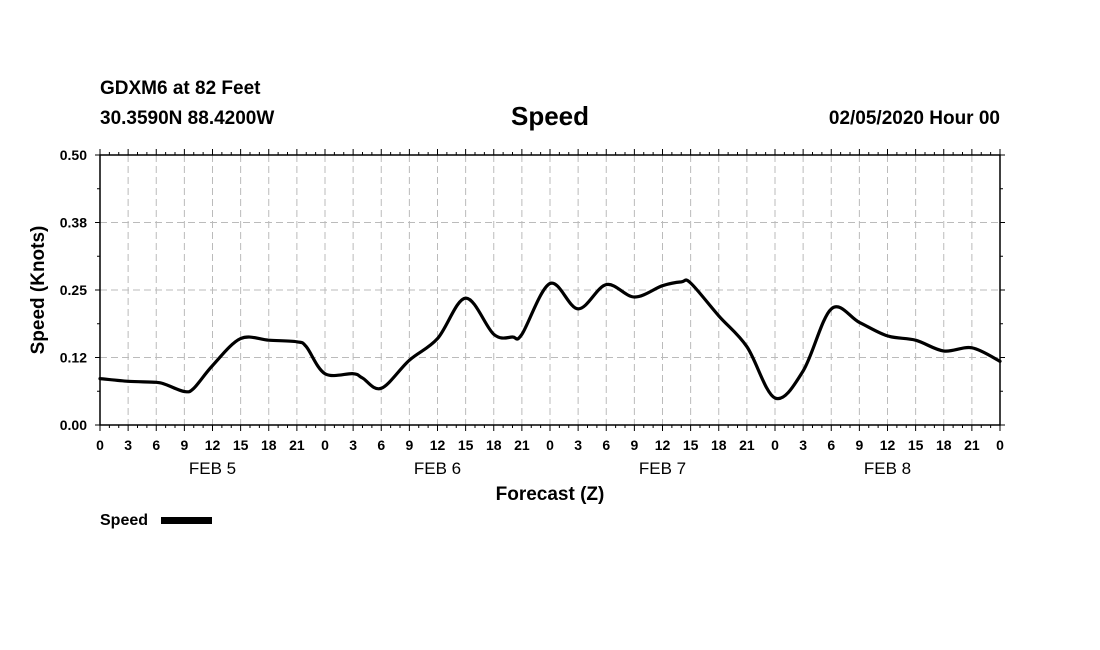  What do you see at coordinates (662, 468) in the screenshot?
I see `day-label: FEB 7` at bounding box center [662, 468].